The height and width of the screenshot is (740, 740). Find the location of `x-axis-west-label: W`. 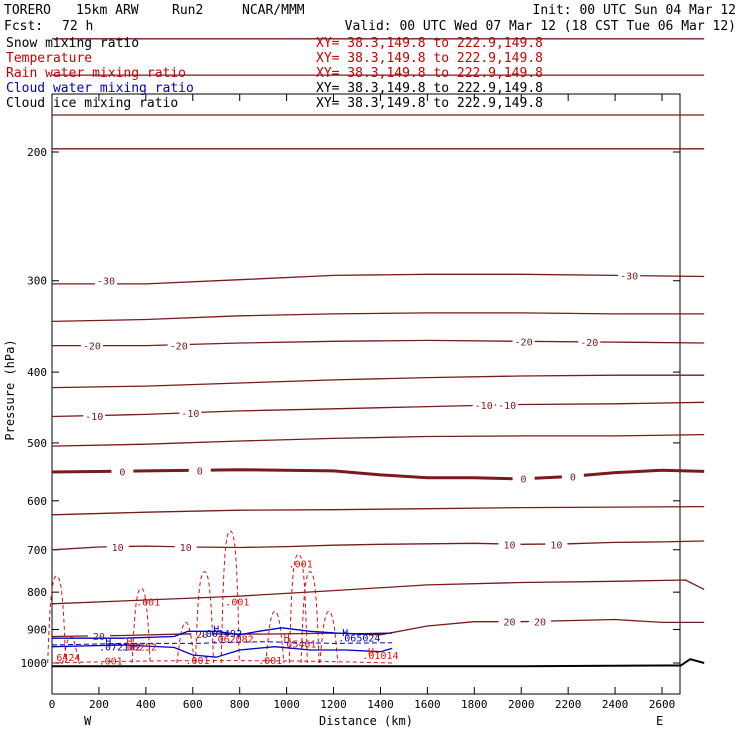

x-axis-west-label: W is located at coordinates (88, 721).